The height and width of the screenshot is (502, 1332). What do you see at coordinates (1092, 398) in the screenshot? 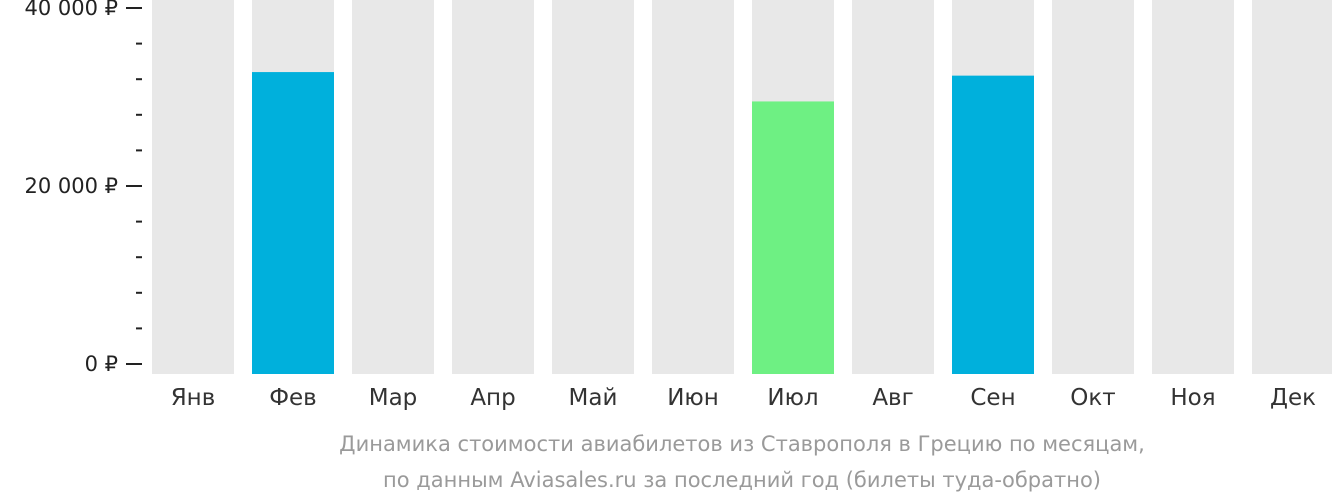
I see `month-label: Окт` at bounding box center [1092, 398].